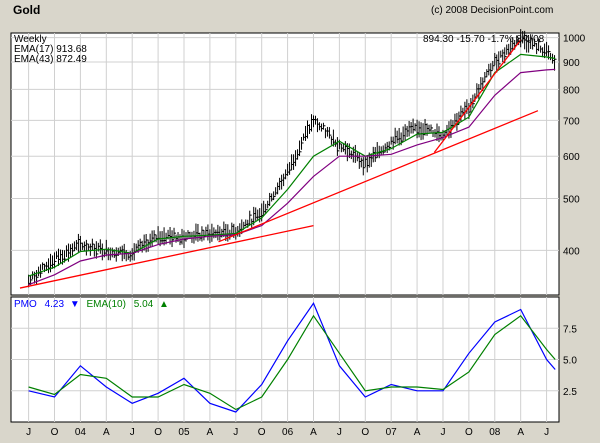  I want to click on x-tick-label: 06, so click(288, 432).